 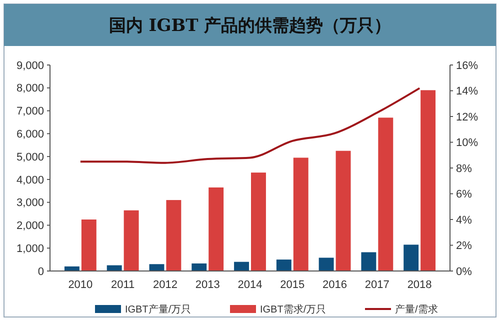 I want to click on y-tick-label: 2,000, so click(x=30, y=226).